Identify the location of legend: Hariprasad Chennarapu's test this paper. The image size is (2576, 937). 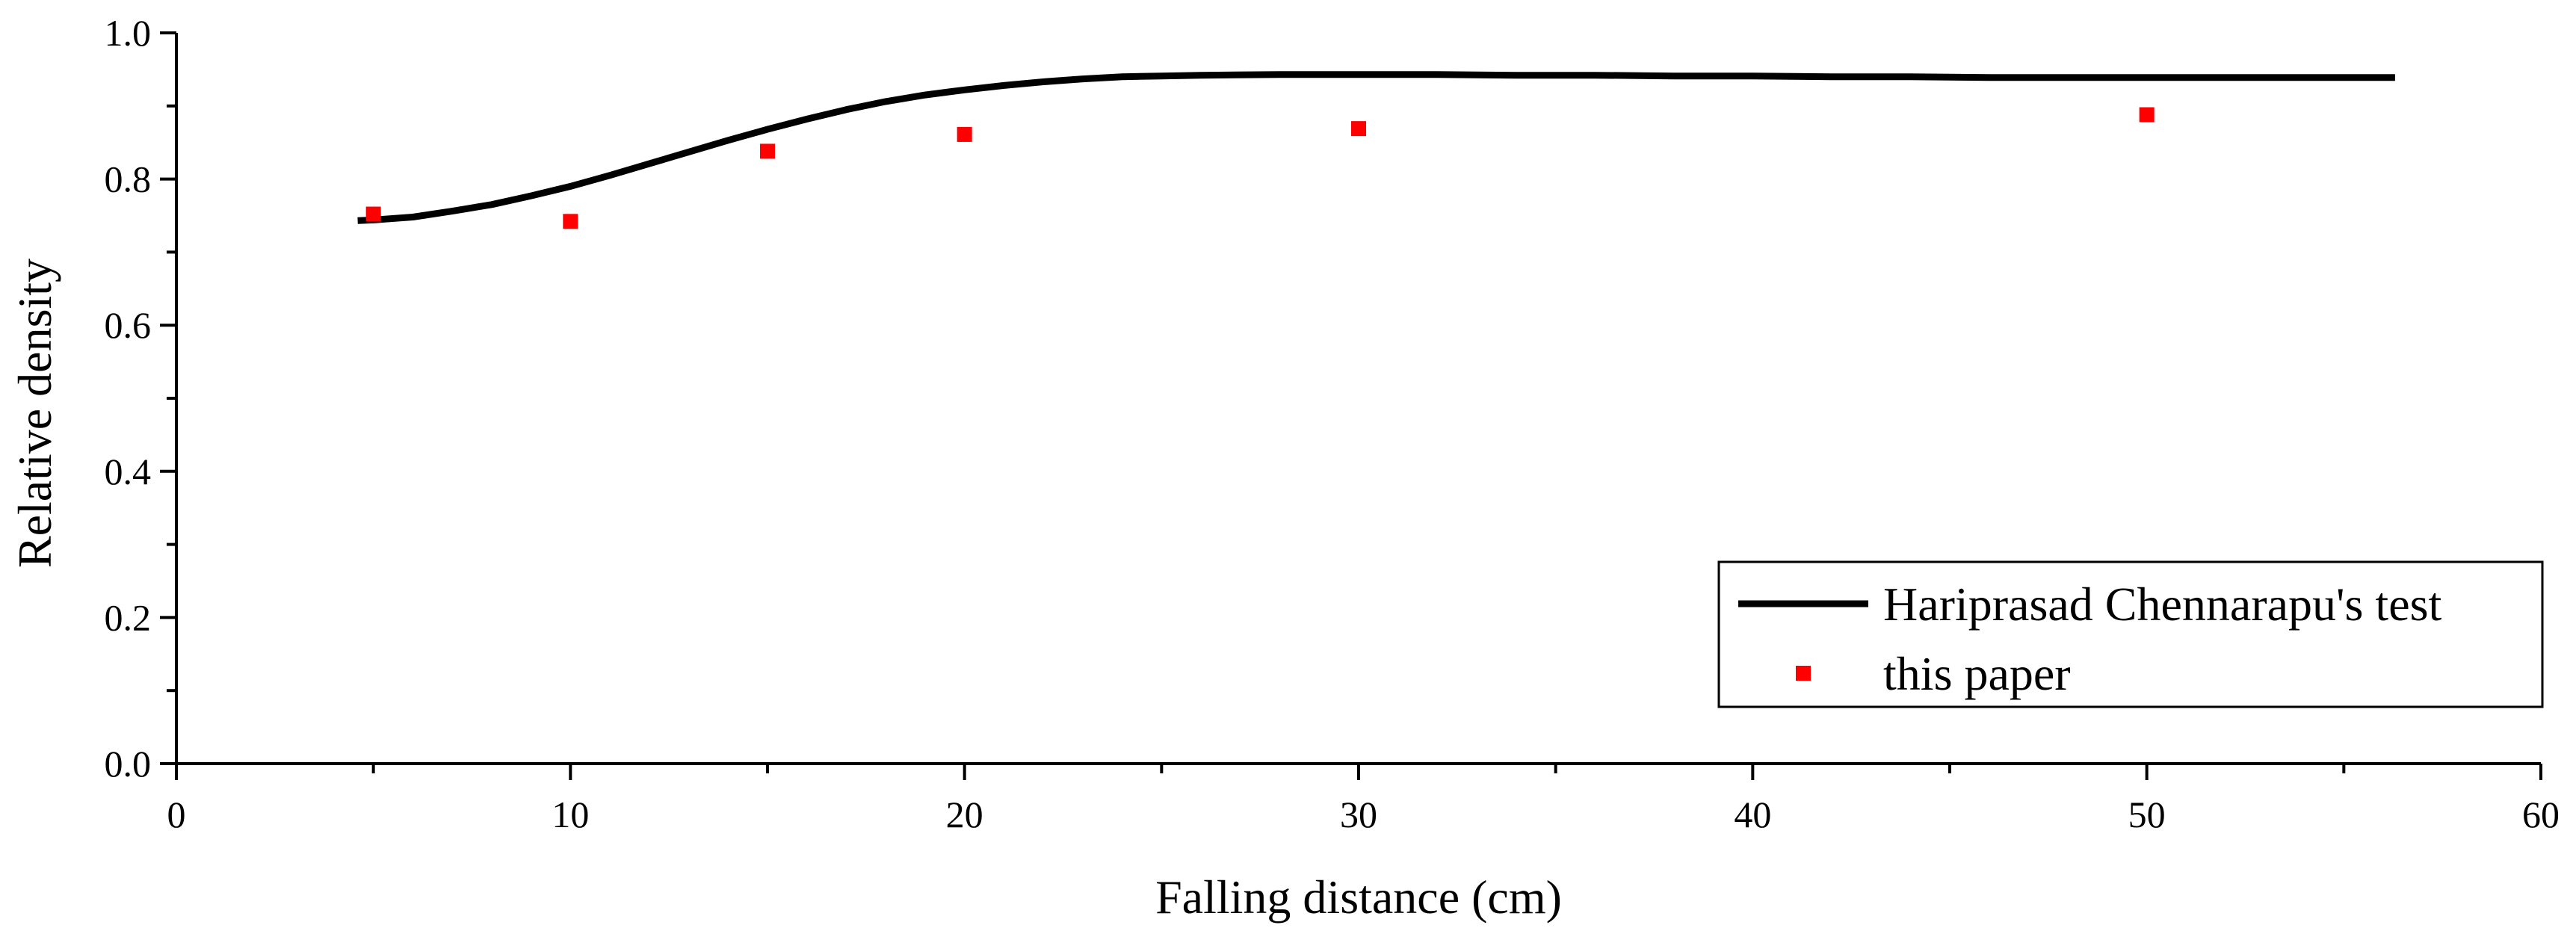
(2130, 634).